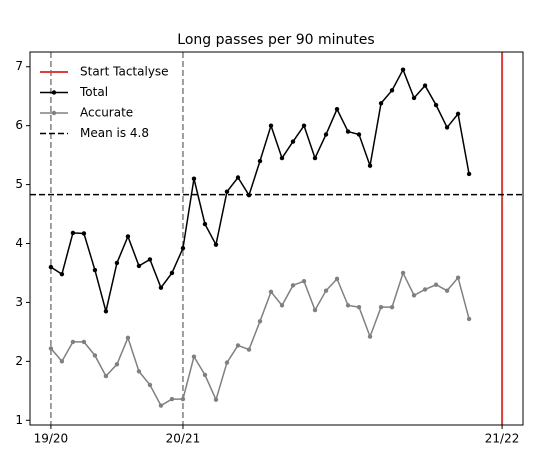 This screenshot has height=460, width=534. What do you see at coordinates (19, 361) in the screenshot?
I see `y-tick-label: 2` at bounding box center [19, 361].